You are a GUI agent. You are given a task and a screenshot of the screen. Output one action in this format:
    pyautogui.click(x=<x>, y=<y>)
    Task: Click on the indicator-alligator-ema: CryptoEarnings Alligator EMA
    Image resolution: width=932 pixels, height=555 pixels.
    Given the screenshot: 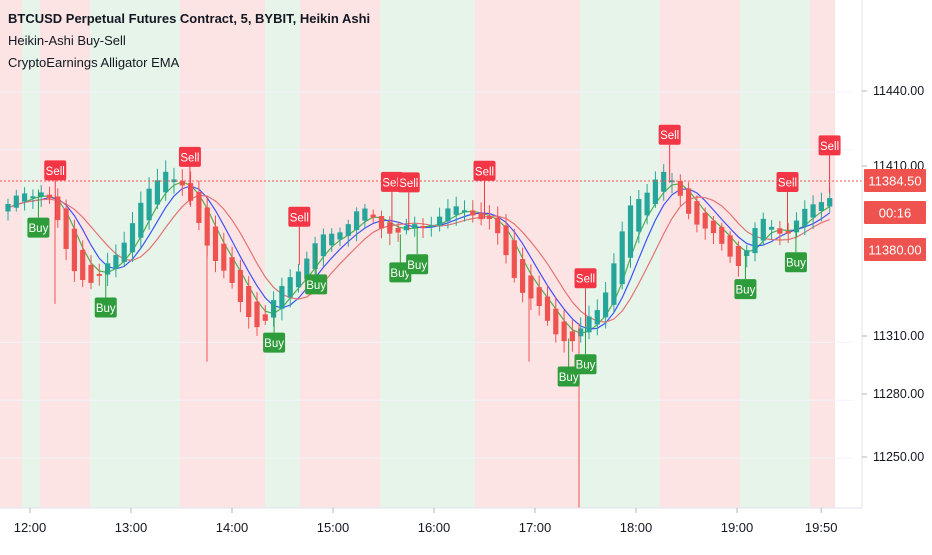 What is the action you would take?
    pyautogui.click(x=94, y=62)
    